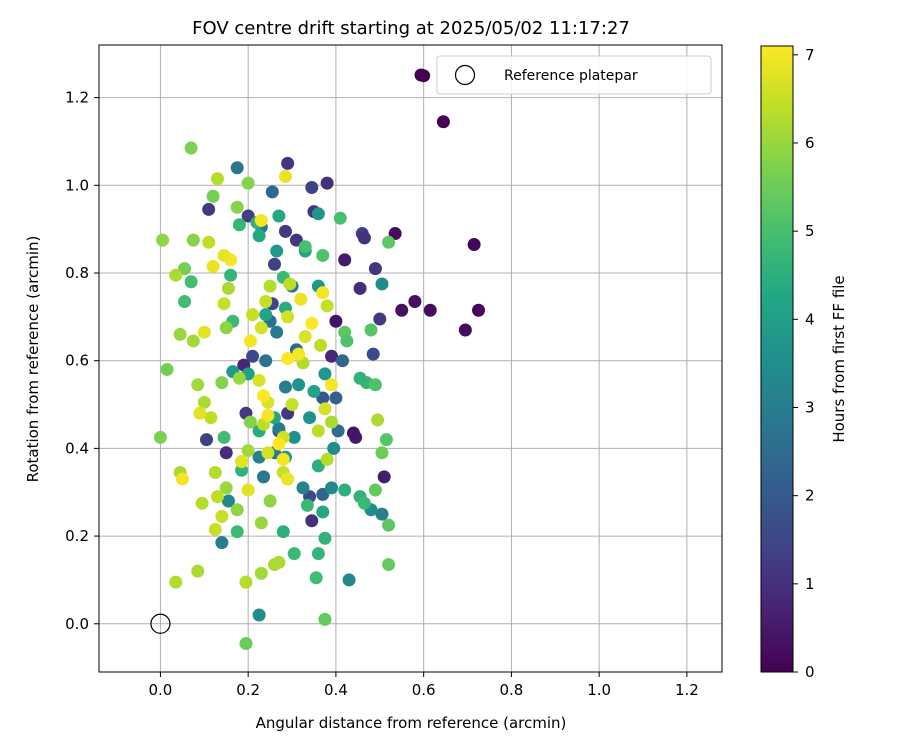 The height and width of the screenshot is (750, 900). Describe the element at coordinates (839, 358) in the screenshot. I see `colorbar-label: Hours from first FF file` at that location.